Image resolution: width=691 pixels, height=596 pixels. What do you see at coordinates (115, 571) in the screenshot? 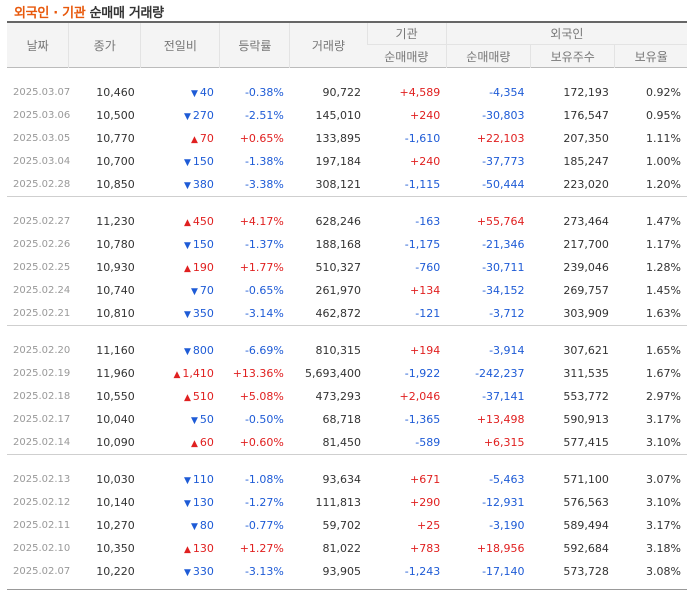
I see `cell-close: 10,220` at bounding box center [115, 571].